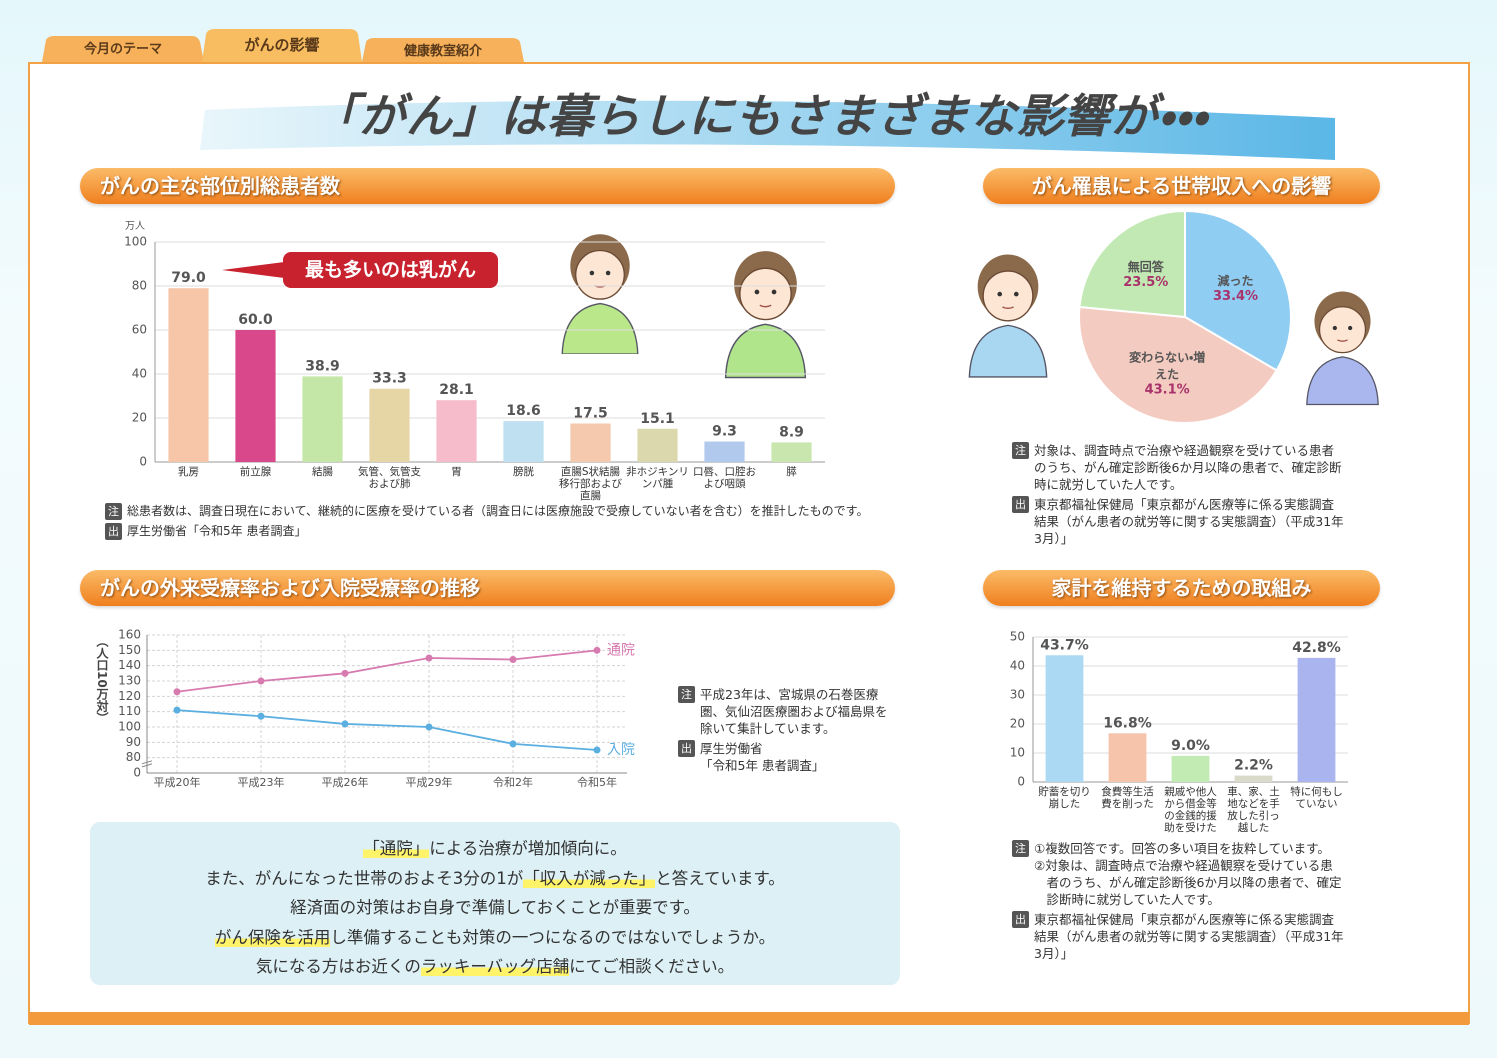 The height and width of the screenshot is (1058, 1497). What do you see at coordinates (1064, 798) in the screenshot?
I see `x-tick-label: 貯蓄を切り崩した` at bounding box center [1064, 798].